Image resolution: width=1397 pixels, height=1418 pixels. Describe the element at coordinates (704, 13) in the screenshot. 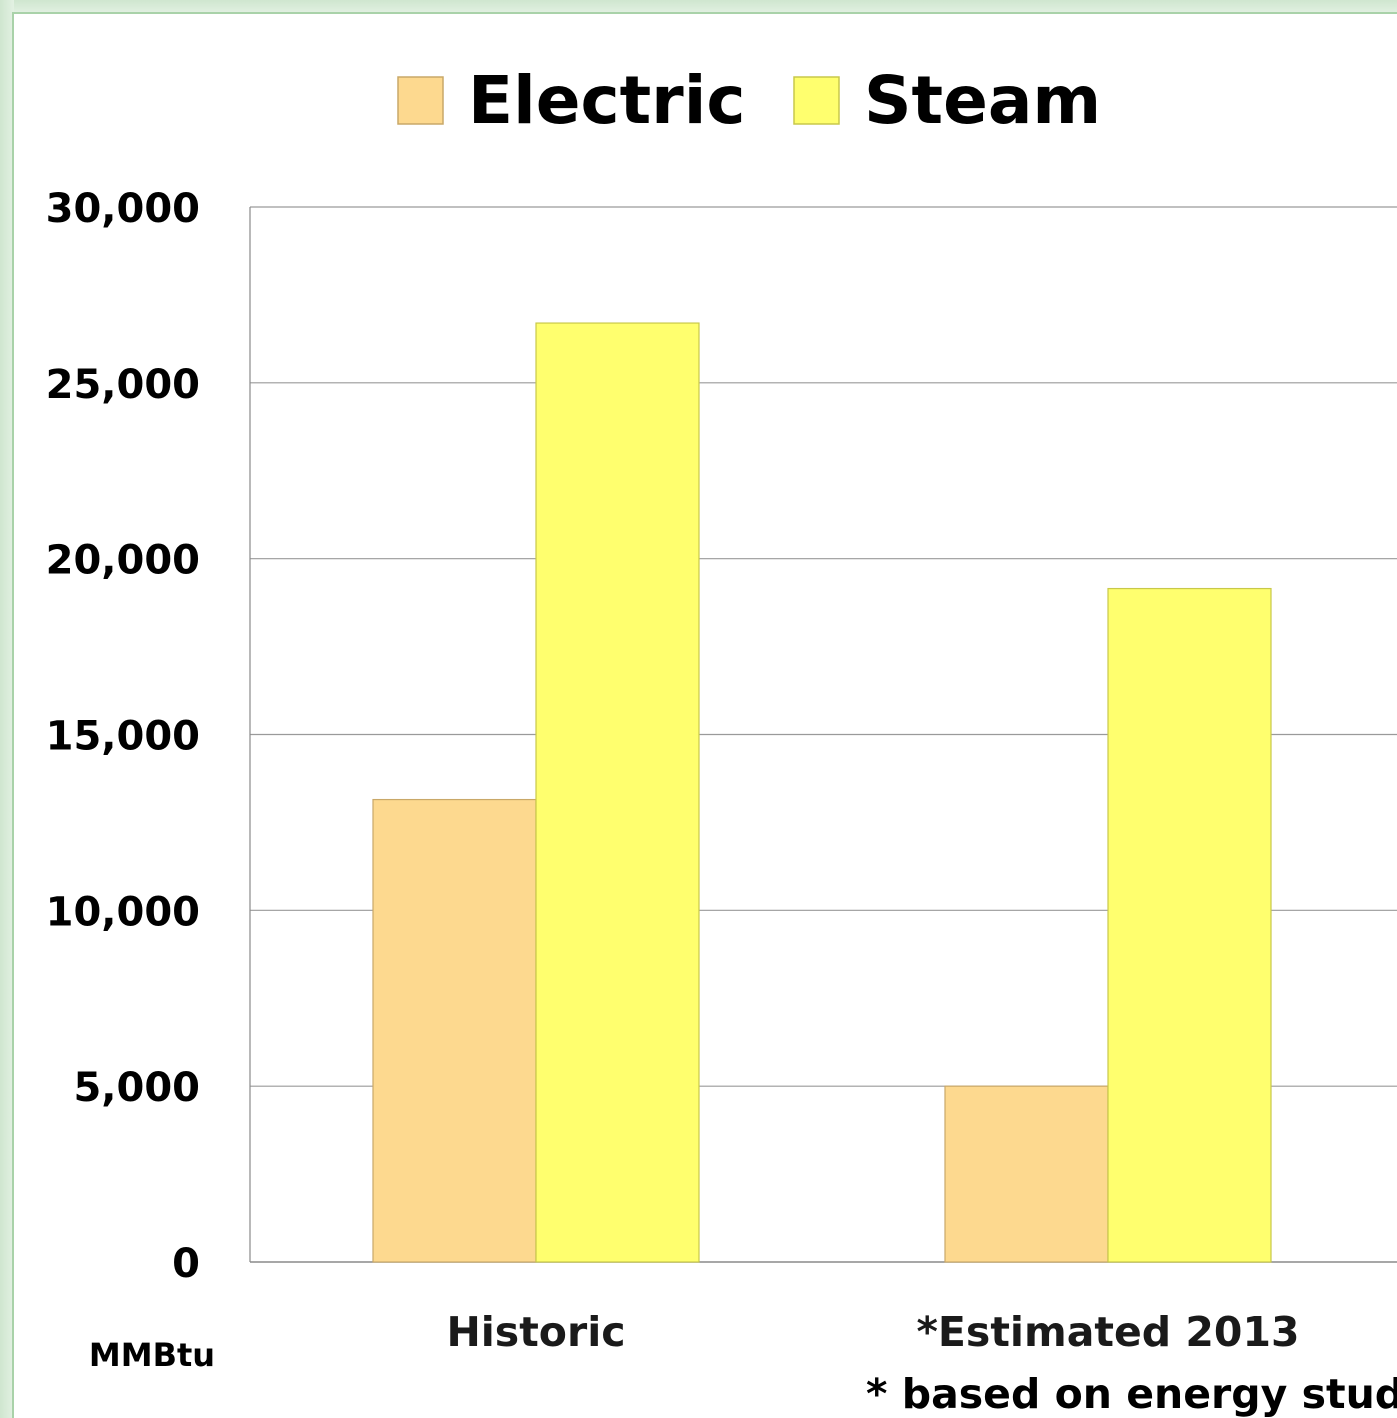

I see `frame-border-inner-top` at that location.